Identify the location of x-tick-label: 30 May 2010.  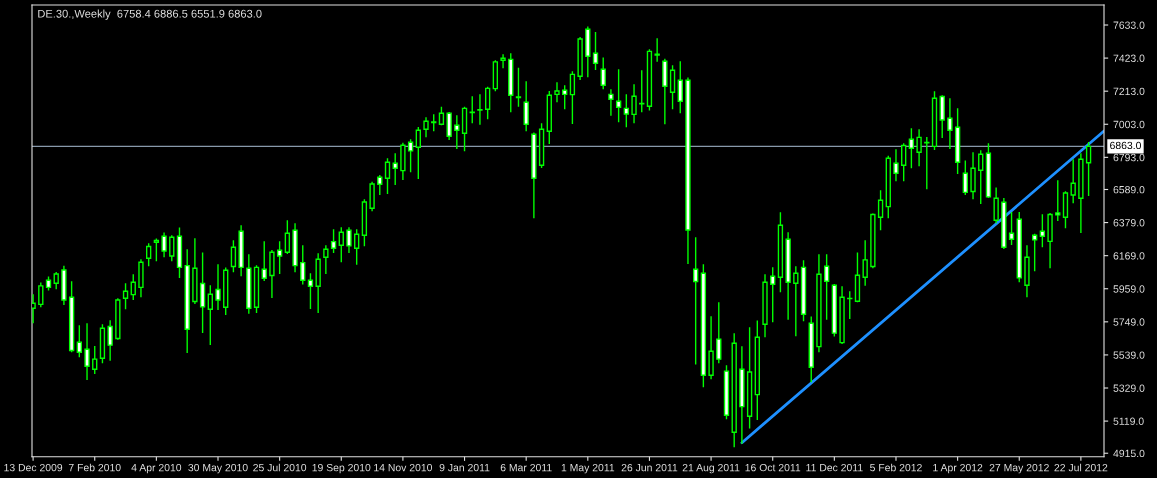
(218, 468).